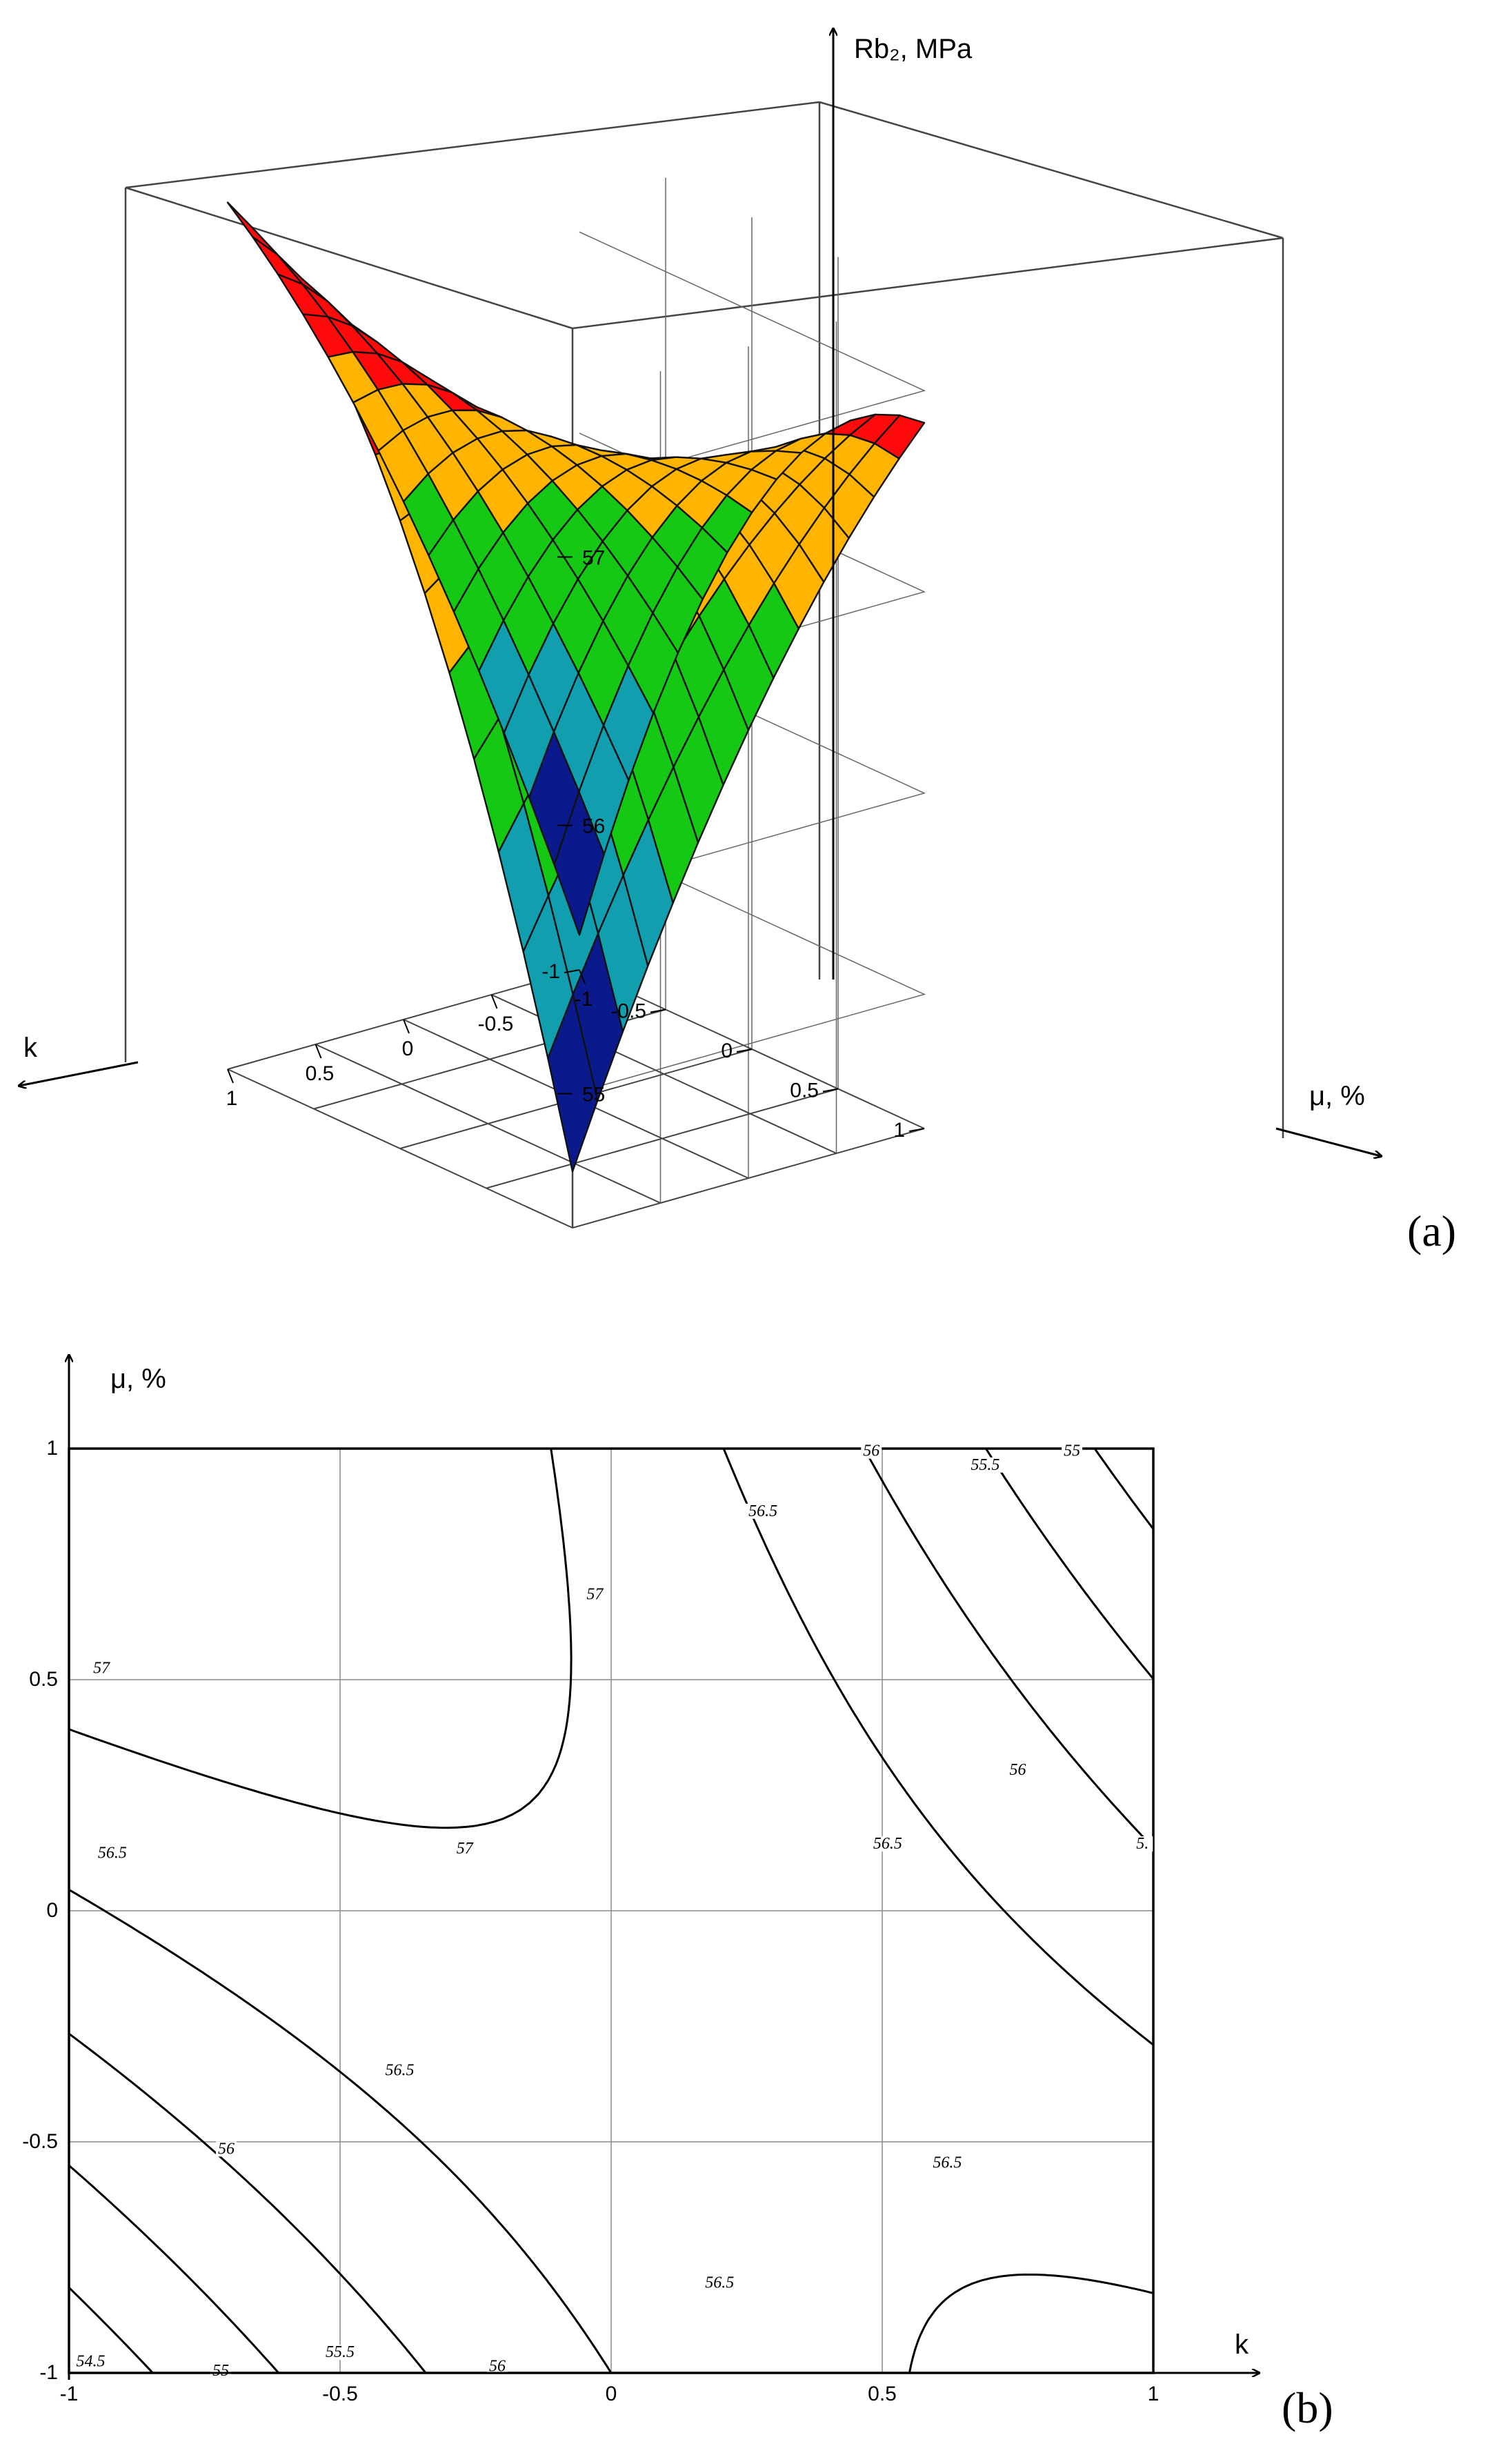 The width and height of the screenshot is (1512, 2455). Describe the element at coordinates (30, 1048) in the screenshot. I see `k-axis-label: k` at that location.